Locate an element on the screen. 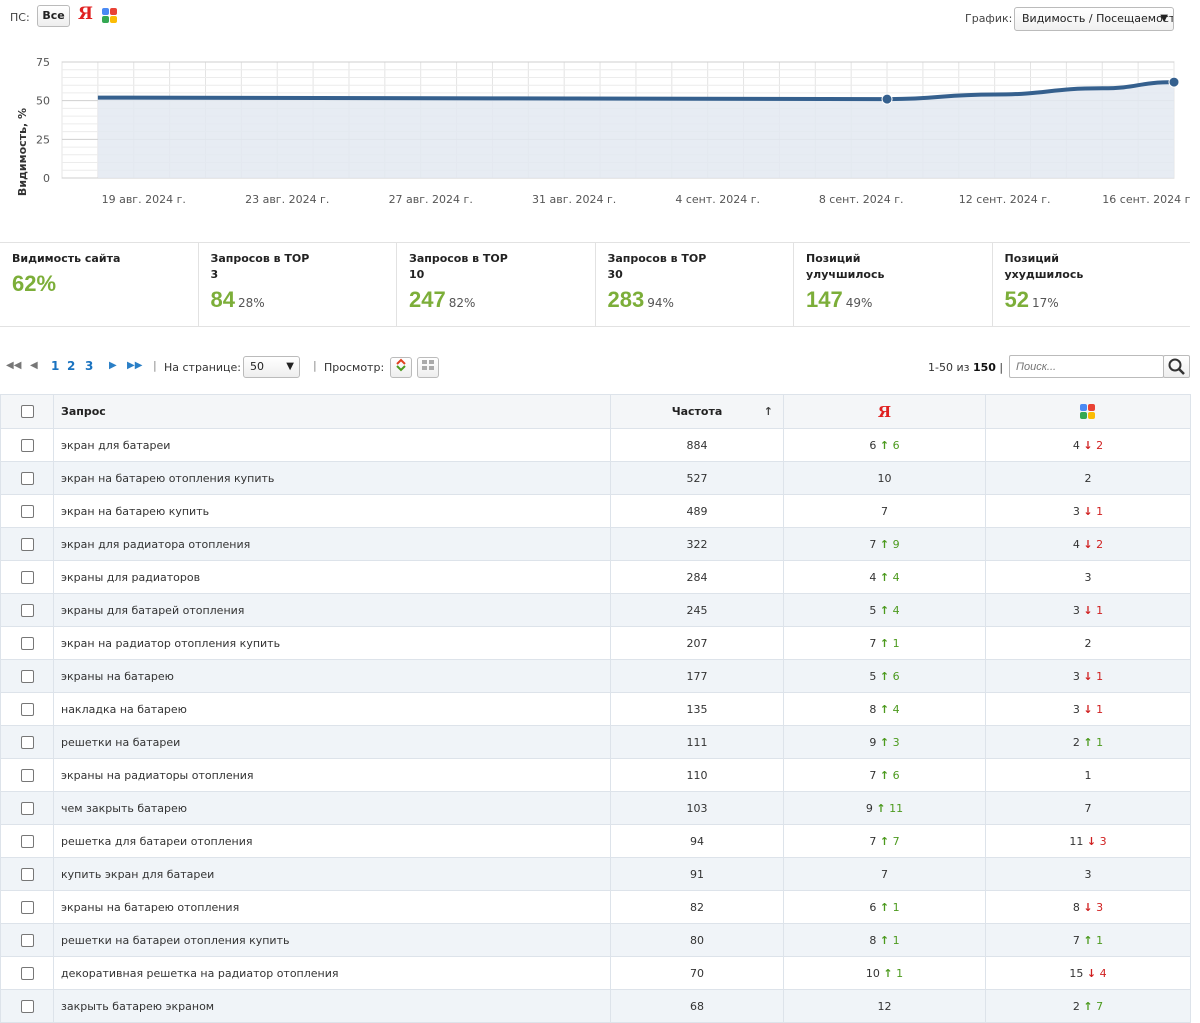 Image resolution: width=1200 pixels, height=1023 pixels. graph-type-select: Видимость / Посещаемость ▼ is located at coordinates (1094, 19).